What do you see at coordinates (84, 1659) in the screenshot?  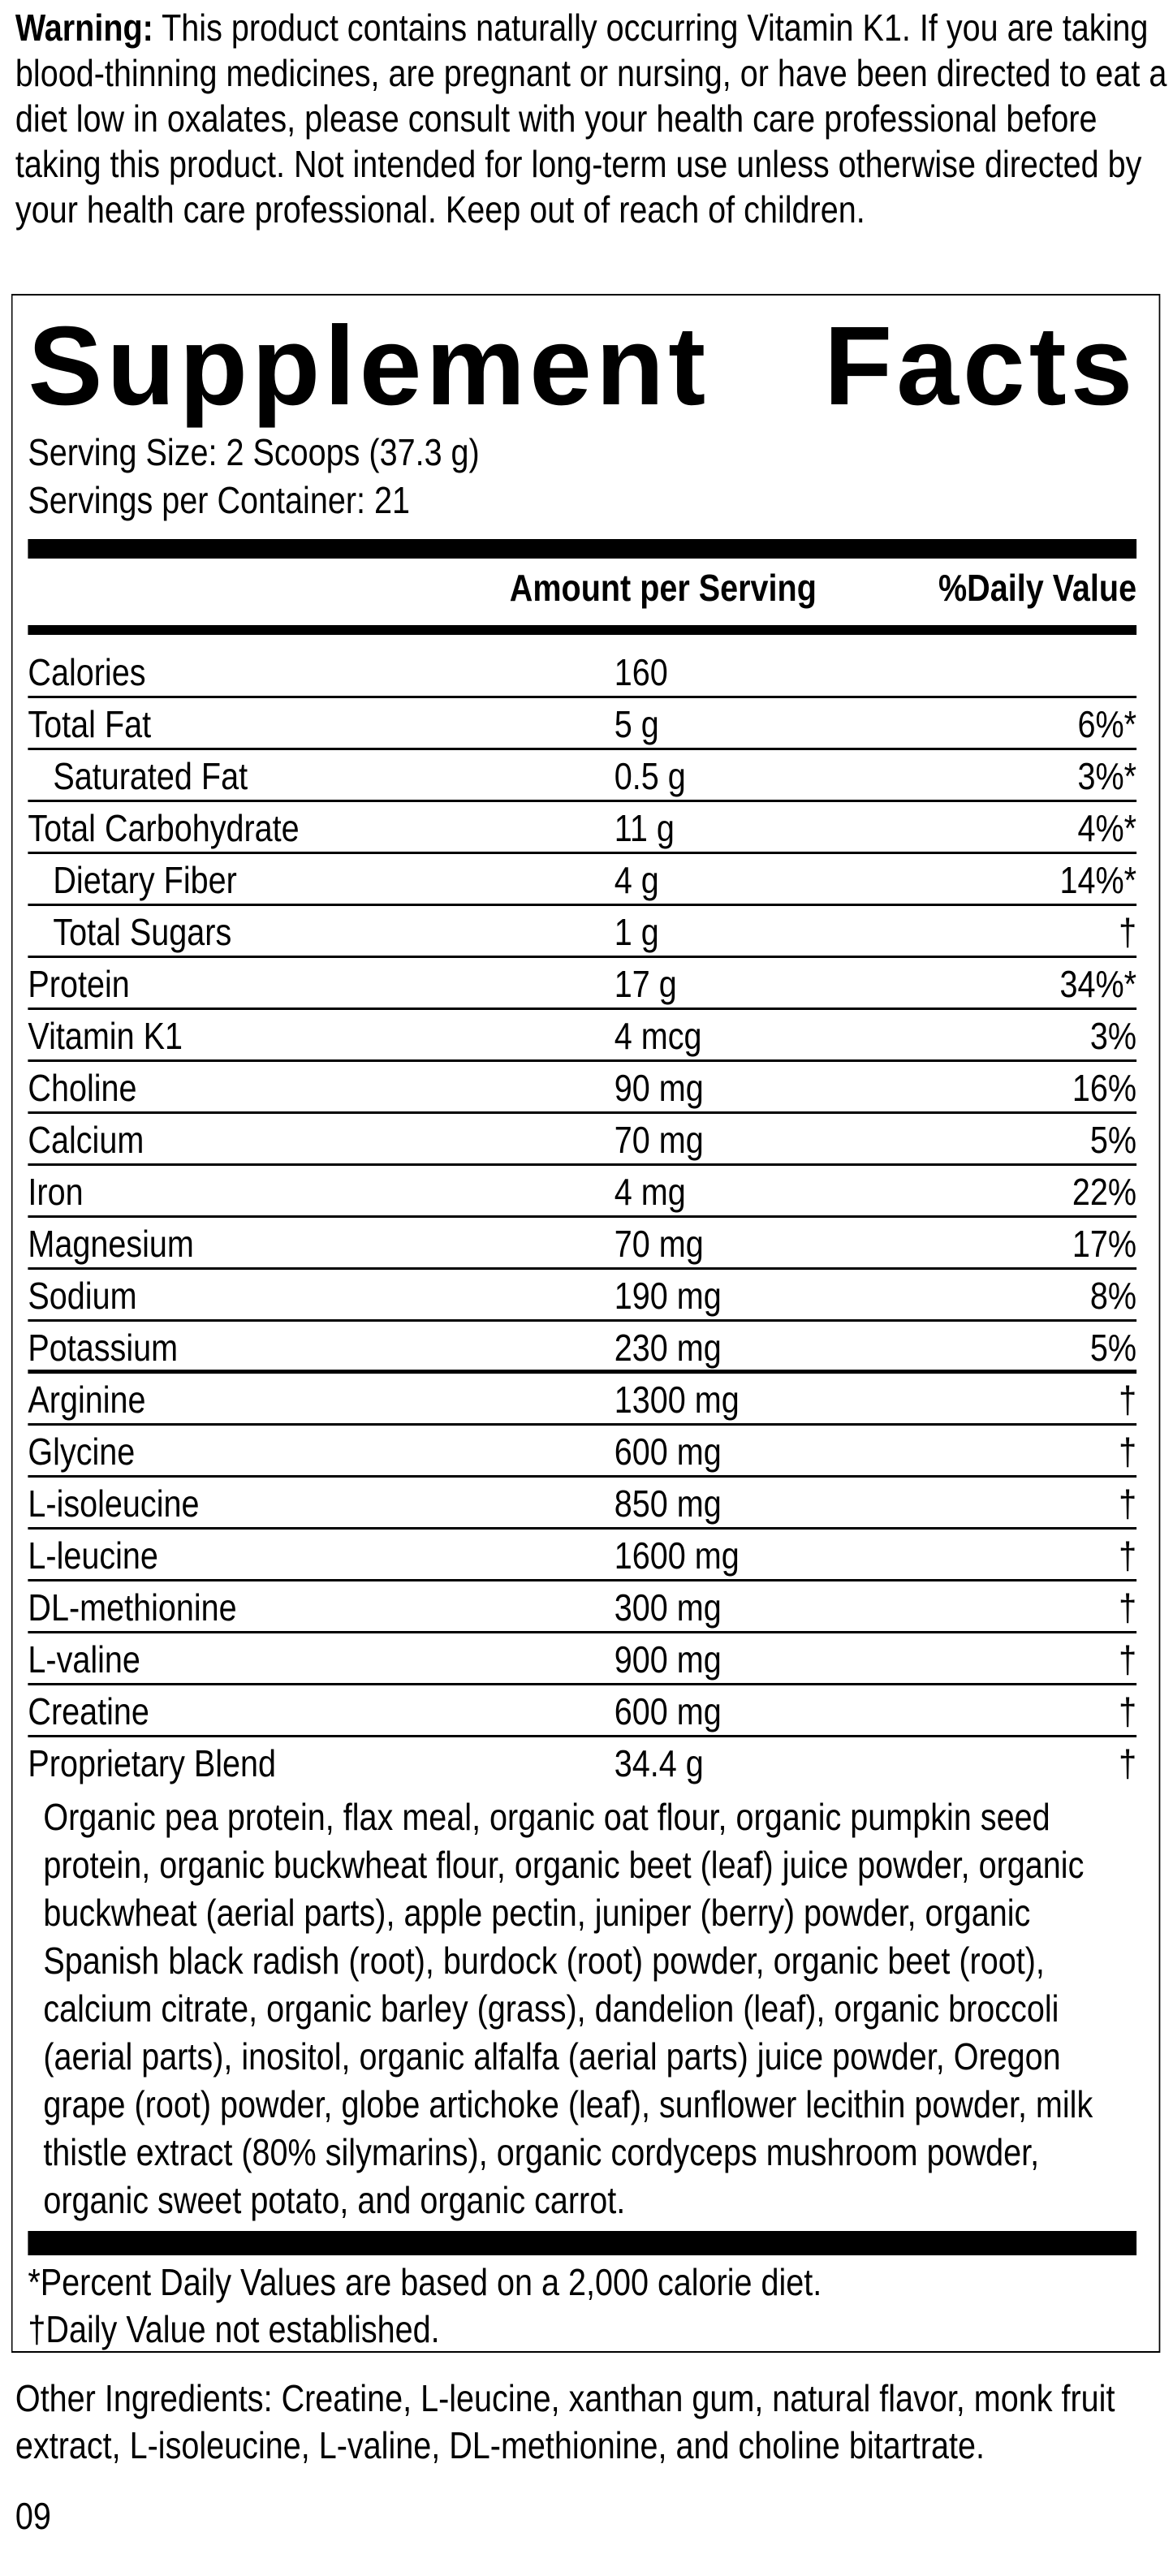 I see `nutrient-name: L-valine` at bounding box center [84, 1659].